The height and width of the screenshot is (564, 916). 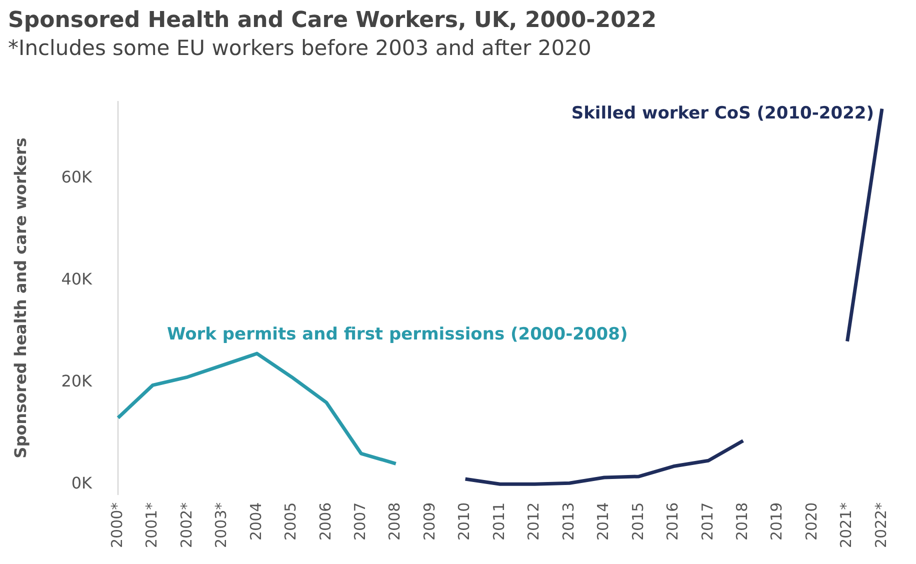 What do you see at coordinates (20, 298) in the screenshot?
I see `y-axis-title: Sponsored health and care workers` at bounding box center [20, 298].